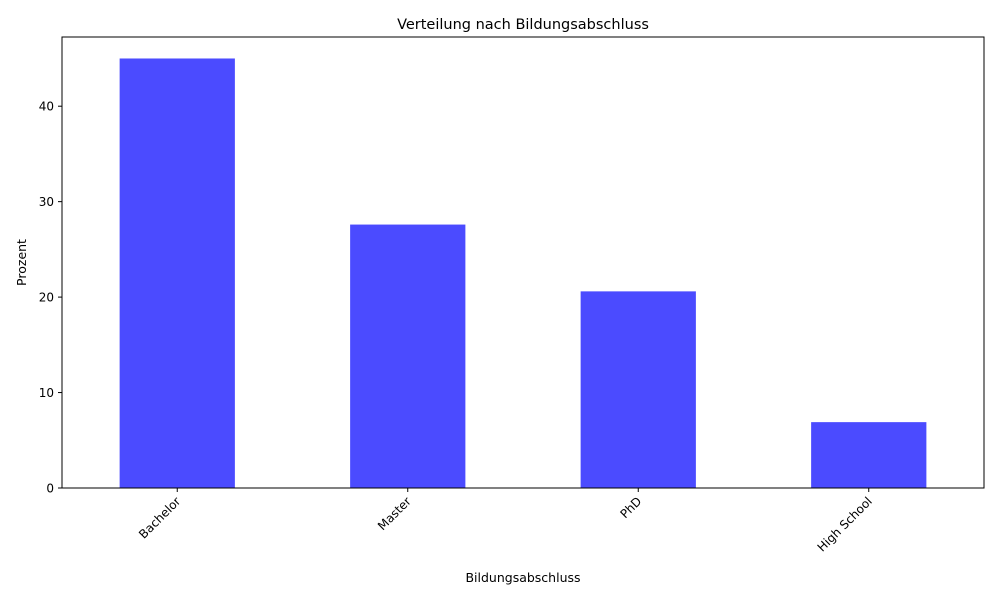 Image resolution: width=1000 pixels, height=604 pixels. I want to click on x-axis-label: Bildungsabschluss, so click(522, 577).